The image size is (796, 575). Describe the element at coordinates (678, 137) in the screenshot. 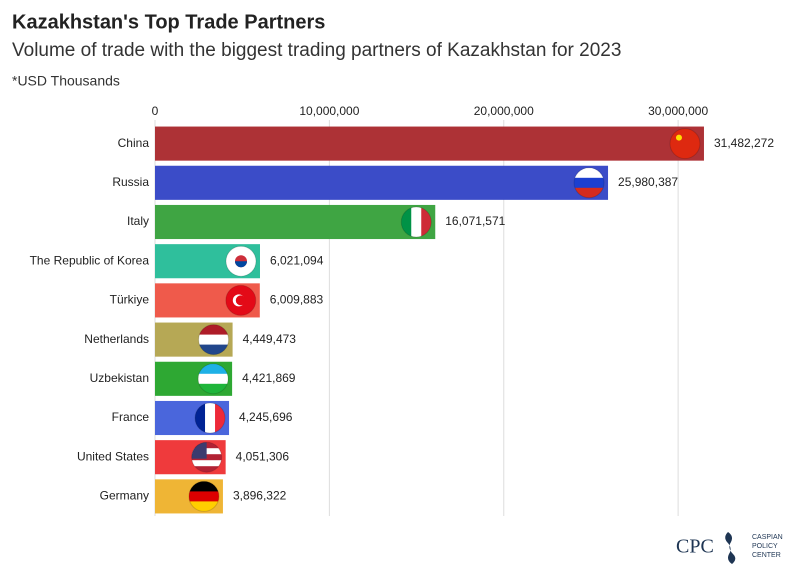

I see `flag-star` at that location.